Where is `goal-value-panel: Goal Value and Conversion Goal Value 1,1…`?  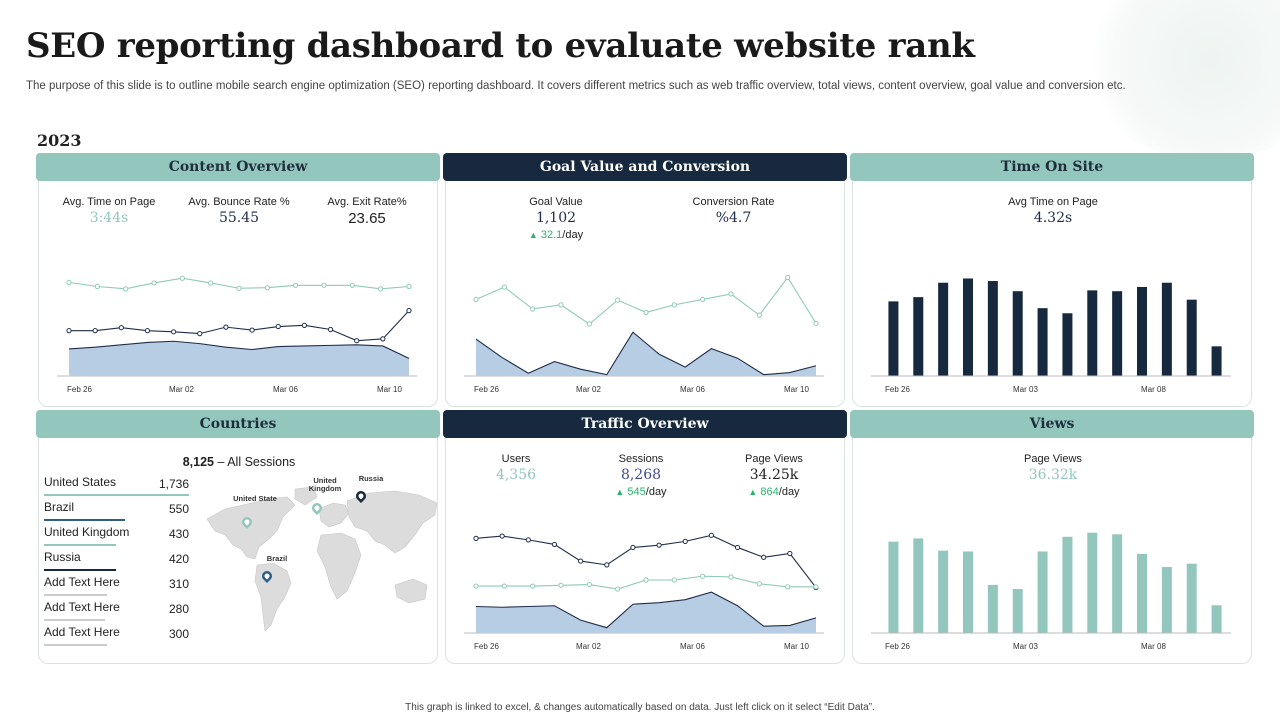 goal-value-panel: Goal Value and Conversion Goal Value 1,1… is located at coordinates (645, 280).